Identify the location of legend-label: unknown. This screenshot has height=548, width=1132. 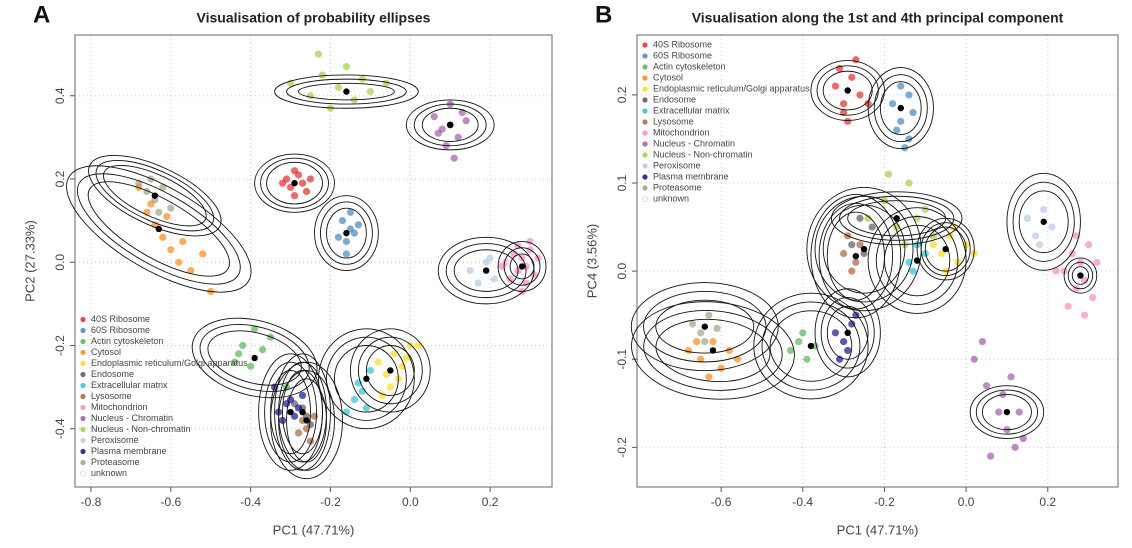
(109, 473).